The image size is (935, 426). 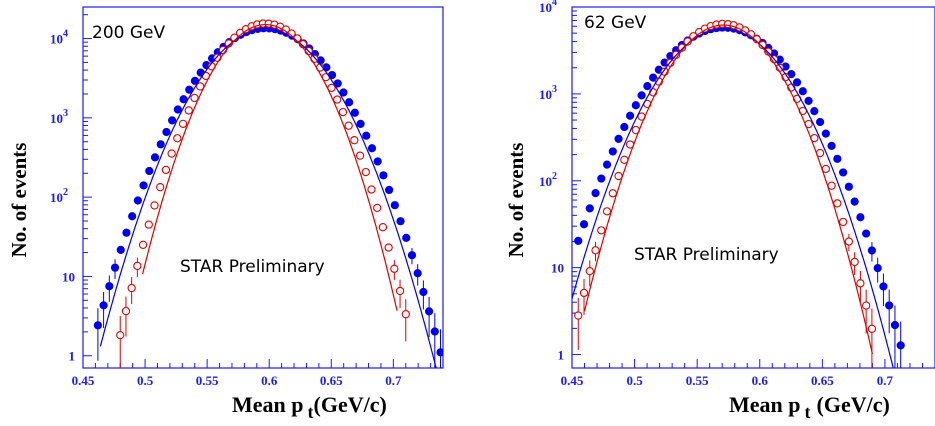 I want to click on left-x-tick-label: 0.5, so click(x=145, y=380).